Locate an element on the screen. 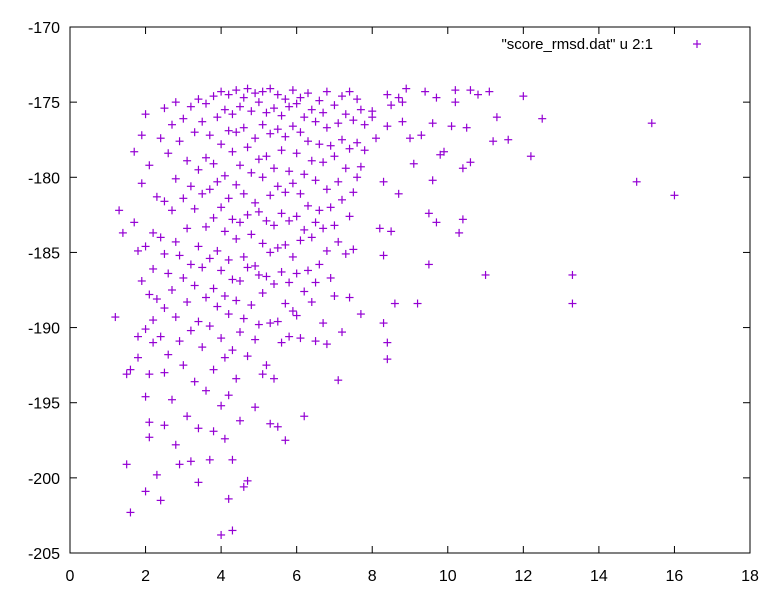 Image resolution: width=768 pixels, height=592 pixels. y-tick-label: -185 is located at coordinates (44, 253).